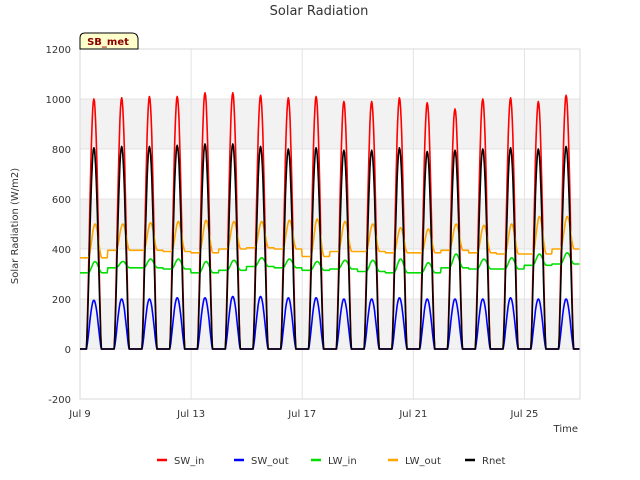 The image size is (640, 480). What do you see at coordinates (270, 461) in the screenshot?
I see `legend-label: SW_out` at bounding box center [270, 461].